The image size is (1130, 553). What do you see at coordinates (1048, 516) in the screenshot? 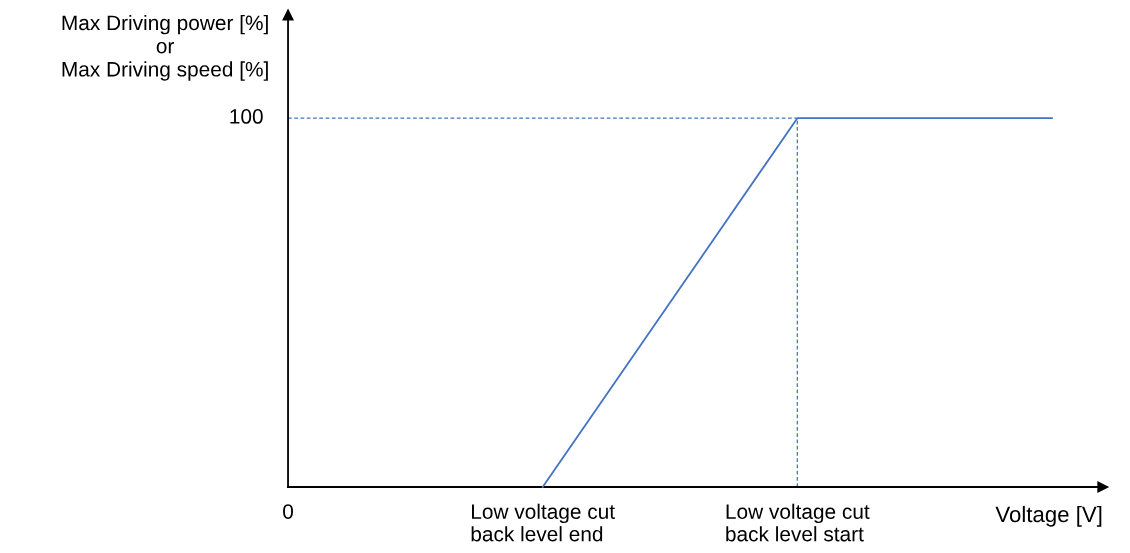
I see `x-axis-title: Voltage [V]` at bounding box center [1048, 516].